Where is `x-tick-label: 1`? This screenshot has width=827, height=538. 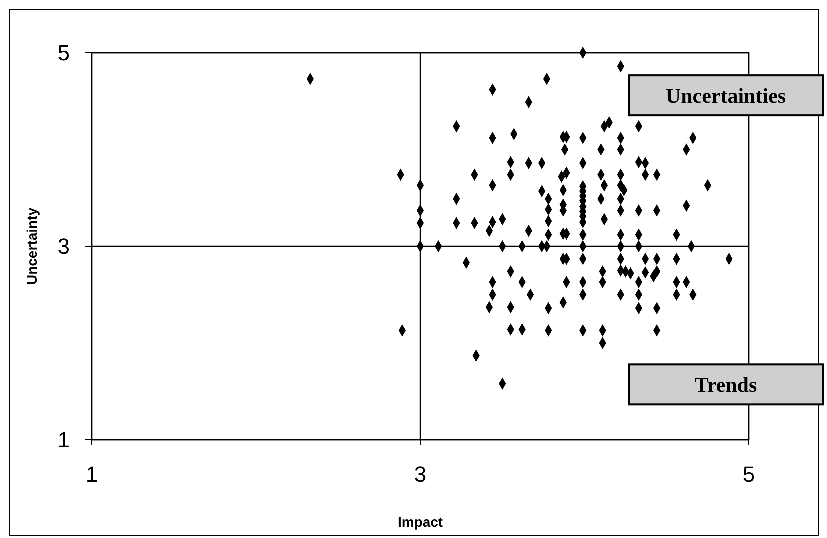
x-tick-label: 1 is located at coordinates (92, 474).